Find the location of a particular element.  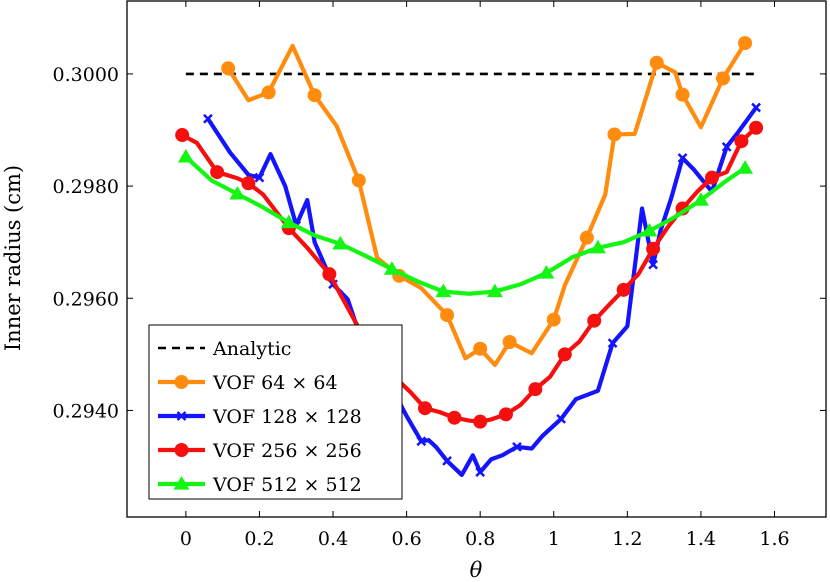

x-tick-label: 1.6 is located at coordinates (774, 539).